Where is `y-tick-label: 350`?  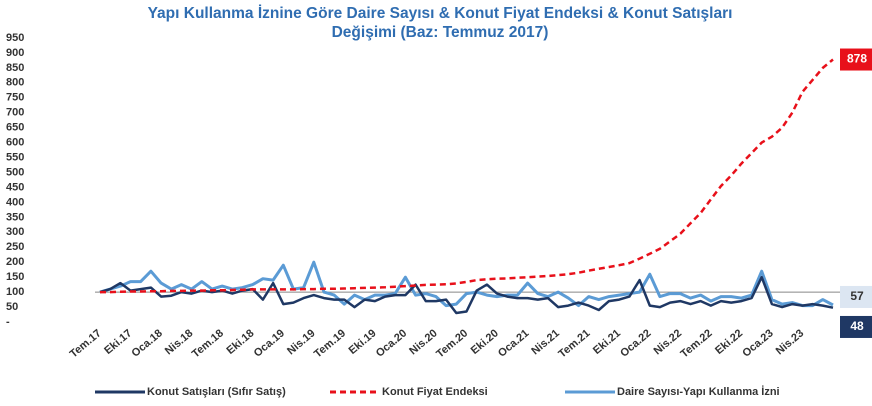 y-tick-label: 350 is located at coordinates (15, 217).